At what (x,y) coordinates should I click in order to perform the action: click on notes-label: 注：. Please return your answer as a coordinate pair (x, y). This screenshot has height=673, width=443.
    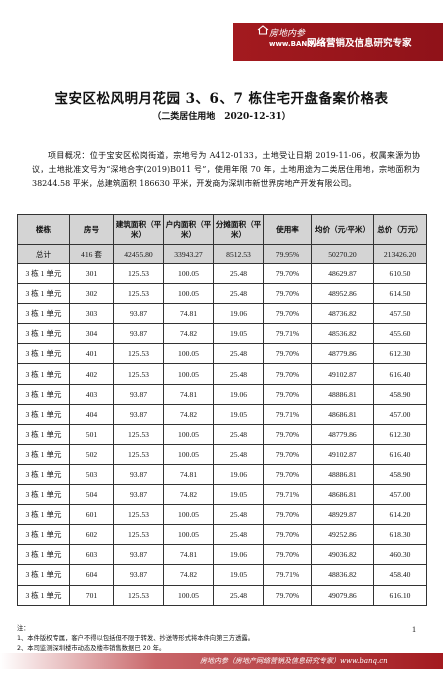
    Looking at the image, I should click on (23, 628).